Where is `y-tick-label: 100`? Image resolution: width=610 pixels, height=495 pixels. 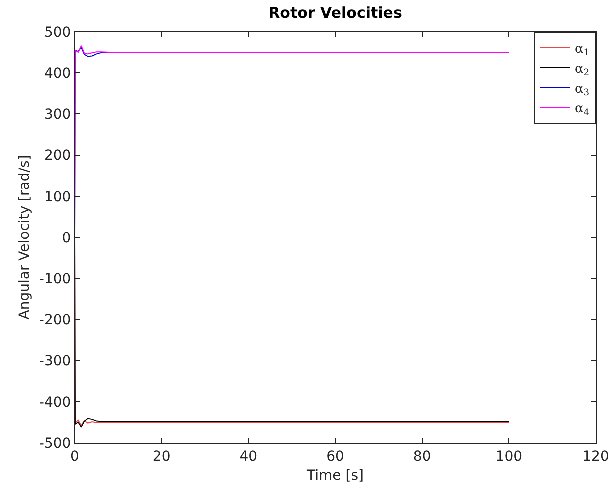 y-tick-label: 100 is located at coordinates (58, 197).